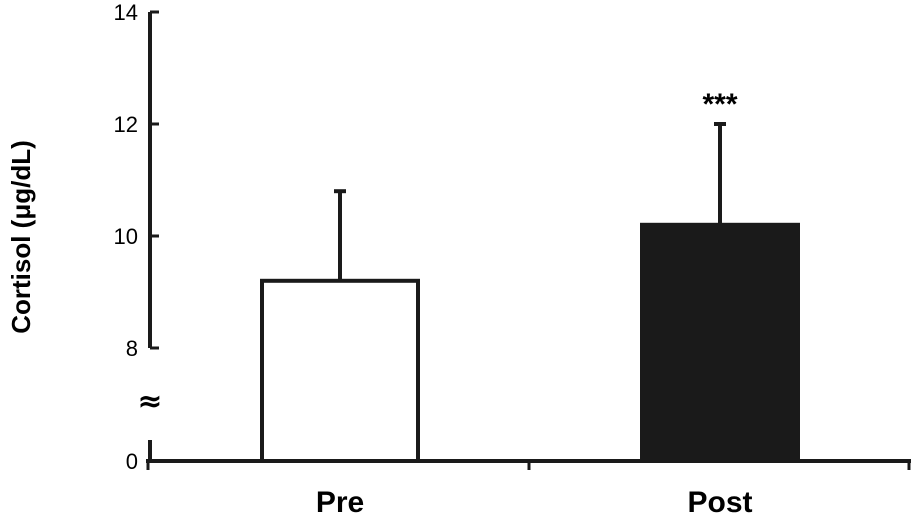 The width and height of the screenshot is (915, 516). What do you see at coordinates (149, 401) in the screenshot?
I see `axis-break-symbol: ≈` at bounding box center [149, 401].